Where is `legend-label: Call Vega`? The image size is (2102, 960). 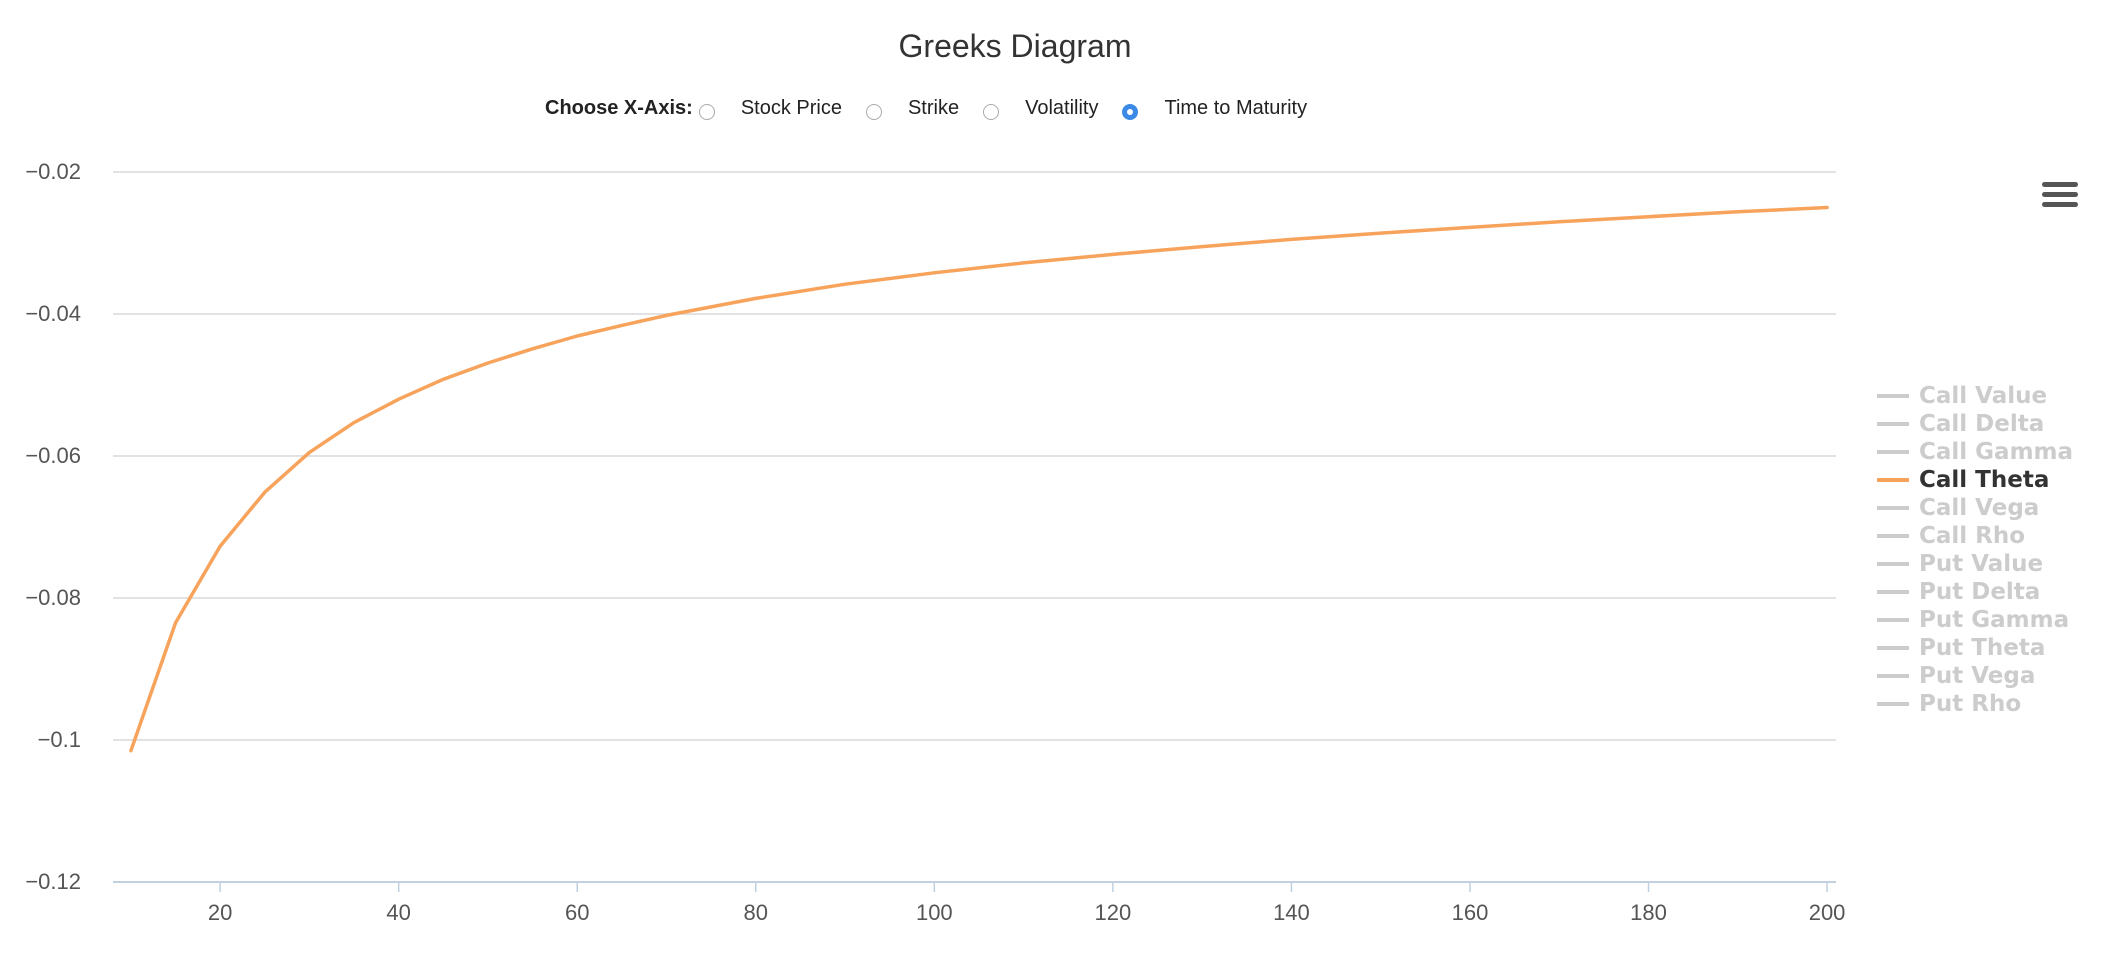
legend-label: Call Vega is located at coordinates (1979, 508).